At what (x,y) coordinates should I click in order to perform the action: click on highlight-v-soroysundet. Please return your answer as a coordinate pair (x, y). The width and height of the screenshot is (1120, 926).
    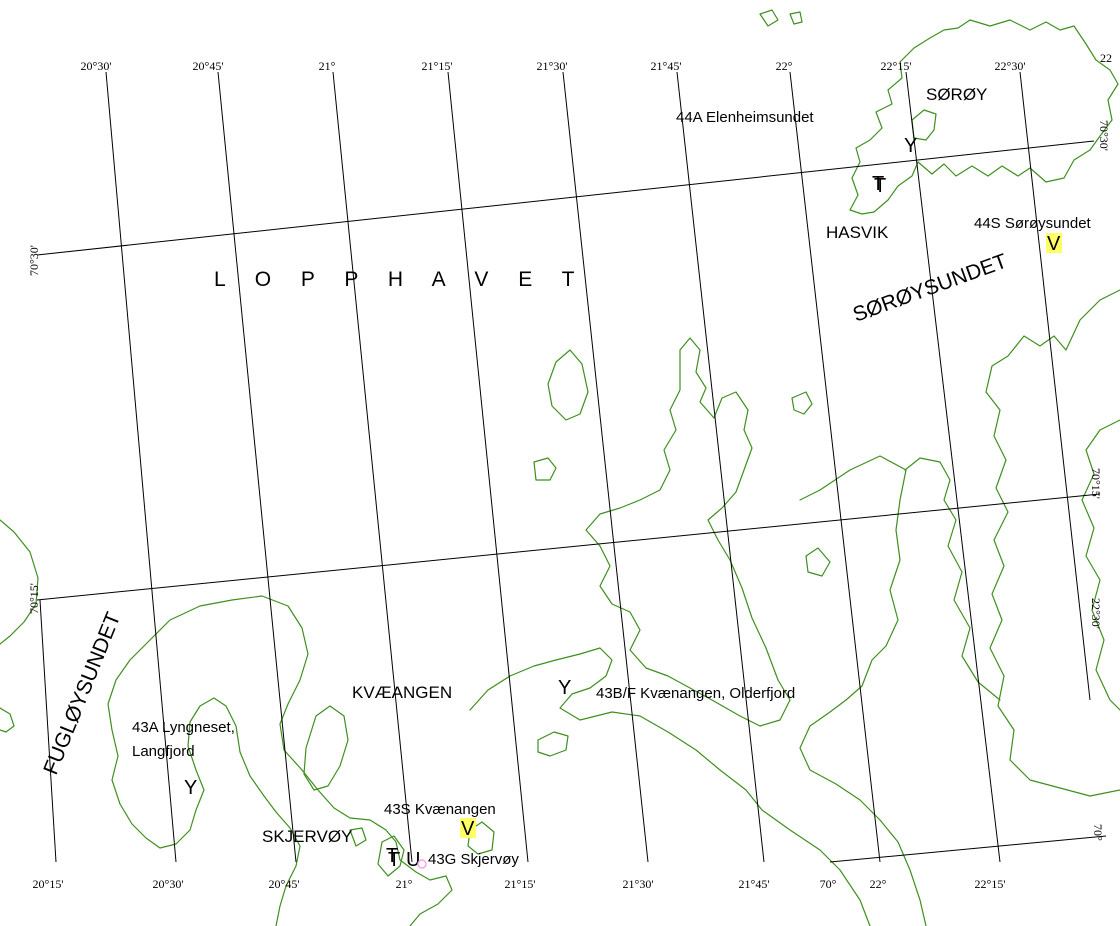
    Looking at the image, I should click on (1054, 243).